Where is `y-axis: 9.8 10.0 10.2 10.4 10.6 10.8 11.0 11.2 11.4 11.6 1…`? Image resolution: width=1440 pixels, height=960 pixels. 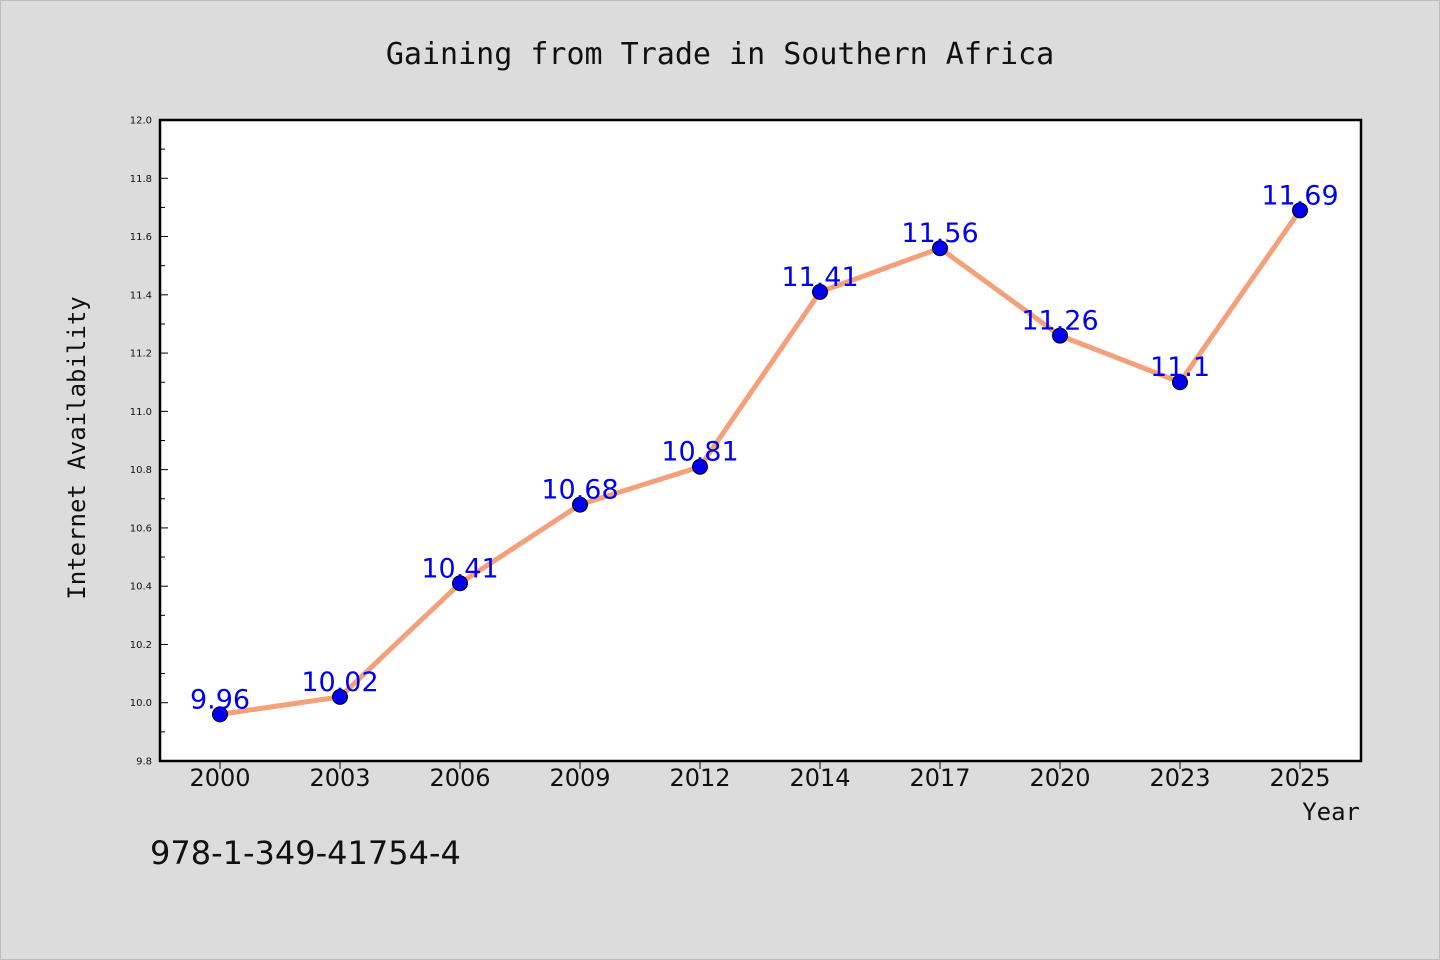 y-axis: 9.8 10.0 10.2 10.4 10.6 10.8 11.0 11.2 11.4 11.6 1… is located at coordinates (149, 442).